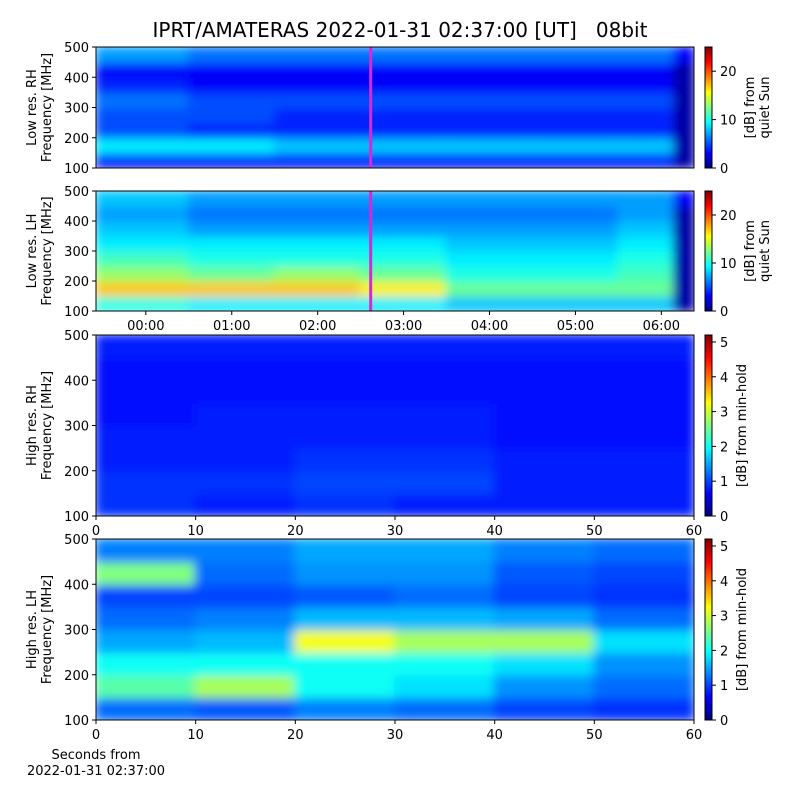 Image resolution: width=800 pixels, height=800 pixels. What do you see at coordinates (76, 252) in the screenshot?
I see `y-tick-label: 300` at bounding box center [76, 252].